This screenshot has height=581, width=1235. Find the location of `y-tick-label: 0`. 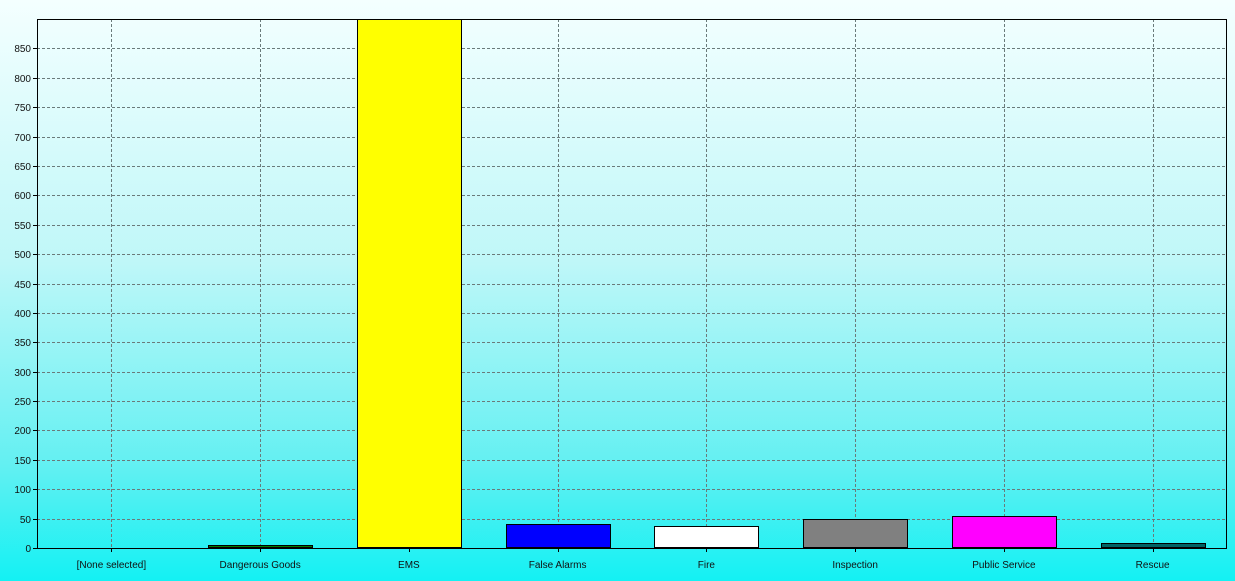

y-tick-label: 0 is located at coordinates (28, 549).